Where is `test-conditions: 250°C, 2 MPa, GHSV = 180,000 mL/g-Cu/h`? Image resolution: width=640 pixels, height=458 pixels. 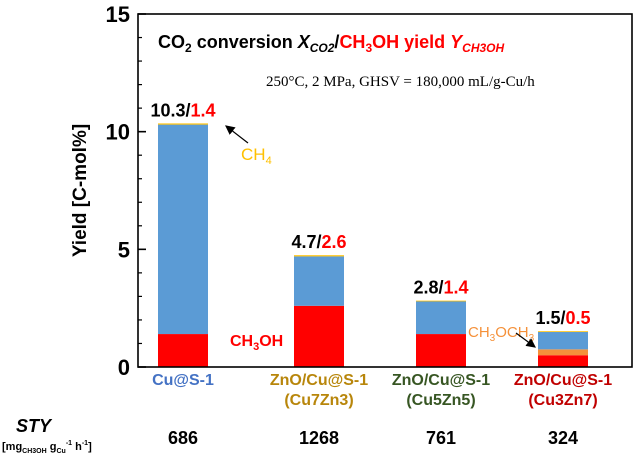
test-conditions: 250°C, 2 MPa, GHSV = 180,000 mL/g-Cu/h is located at coordinates (400, 82).